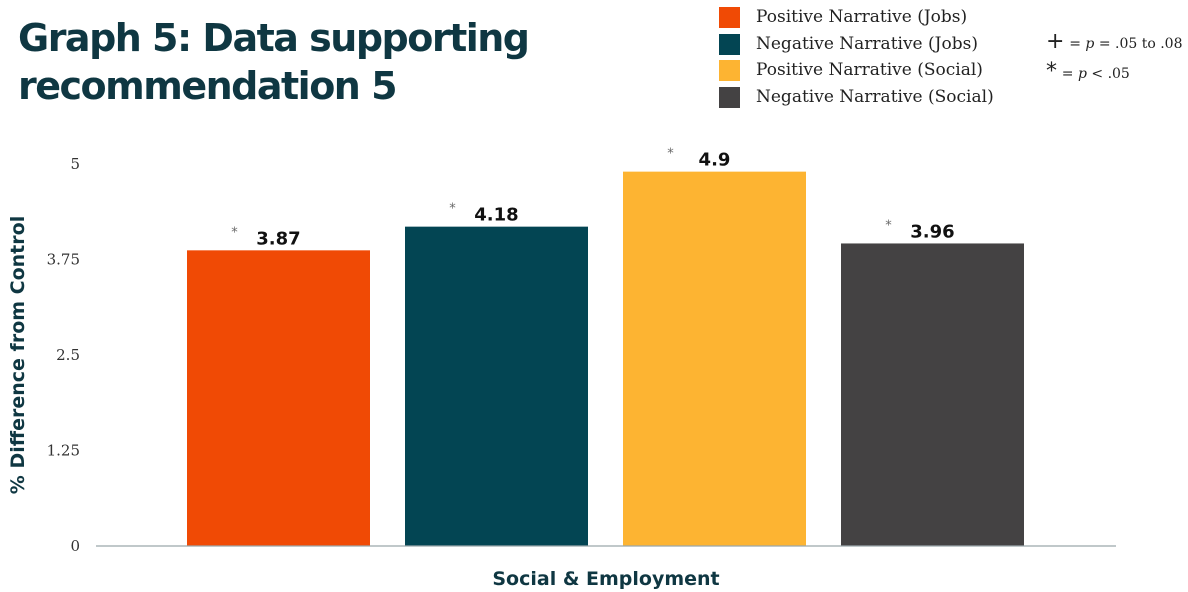  I want to click on note-significant-prefix: =, so click(1069, 74).